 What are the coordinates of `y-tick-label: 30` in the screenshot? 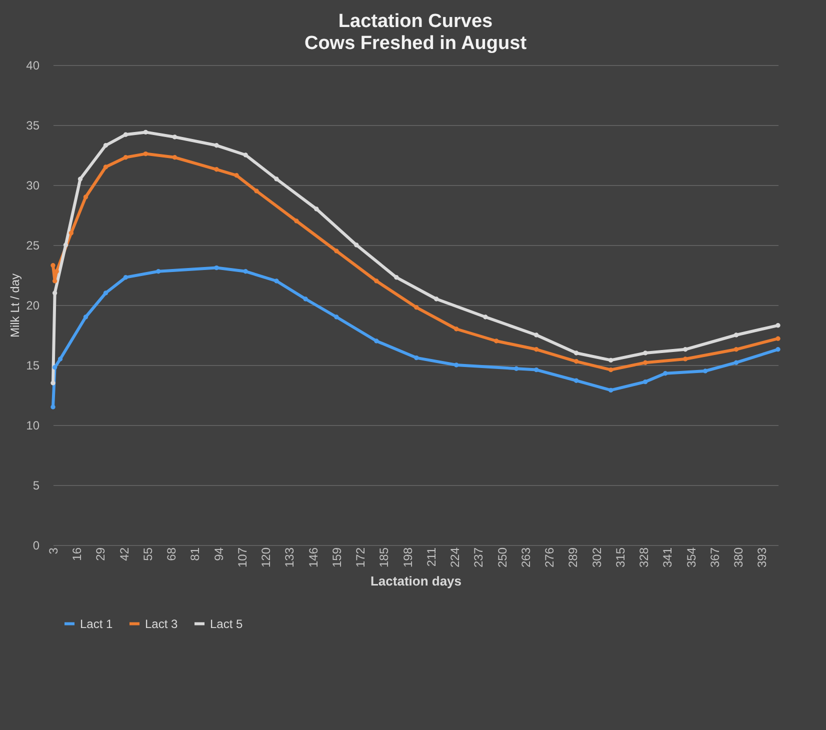 It's located at (33, 185).